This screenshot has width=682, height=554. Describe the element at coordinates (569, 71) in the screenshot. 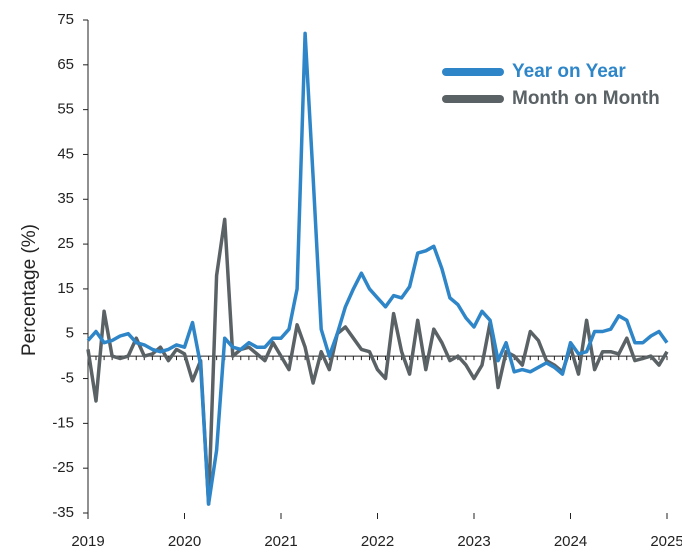

I see `legend-label: Year on Year` at that location.